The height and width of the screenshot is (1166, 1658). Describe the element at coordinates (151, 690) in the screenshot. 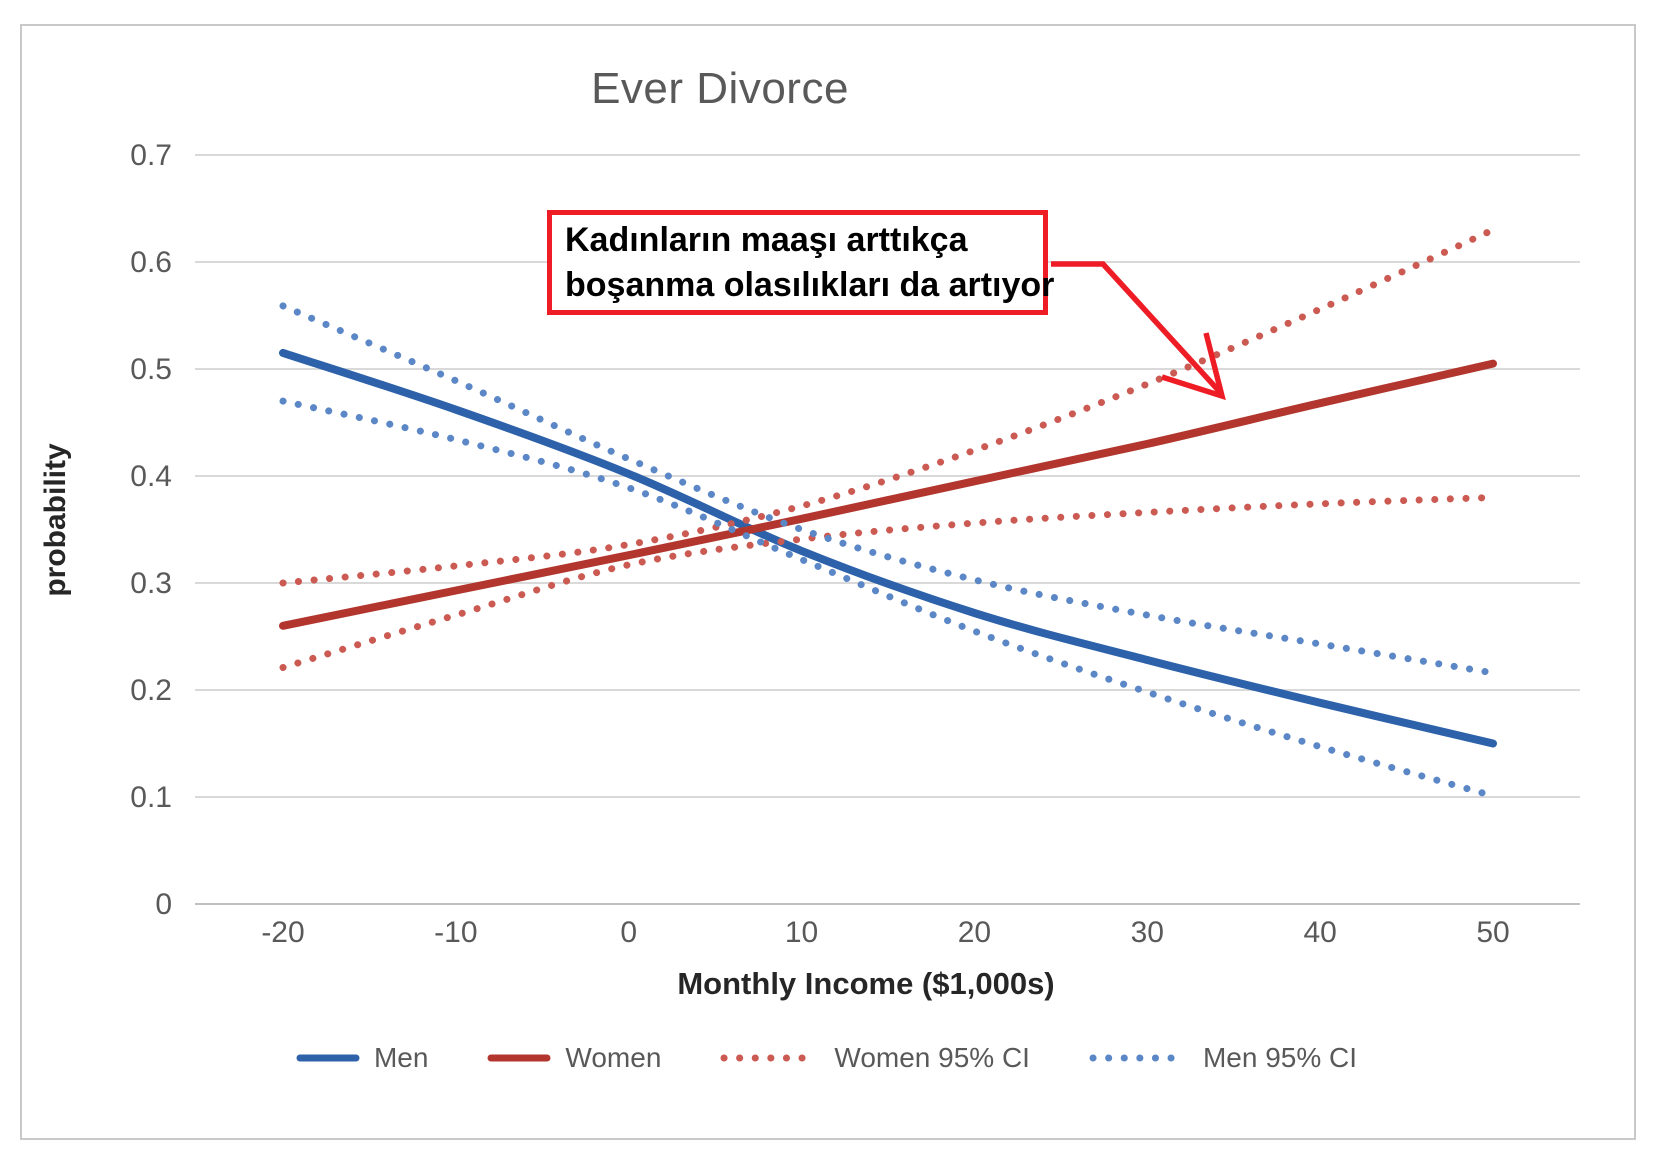

I see `y-tick-label: 0.2` at that location.